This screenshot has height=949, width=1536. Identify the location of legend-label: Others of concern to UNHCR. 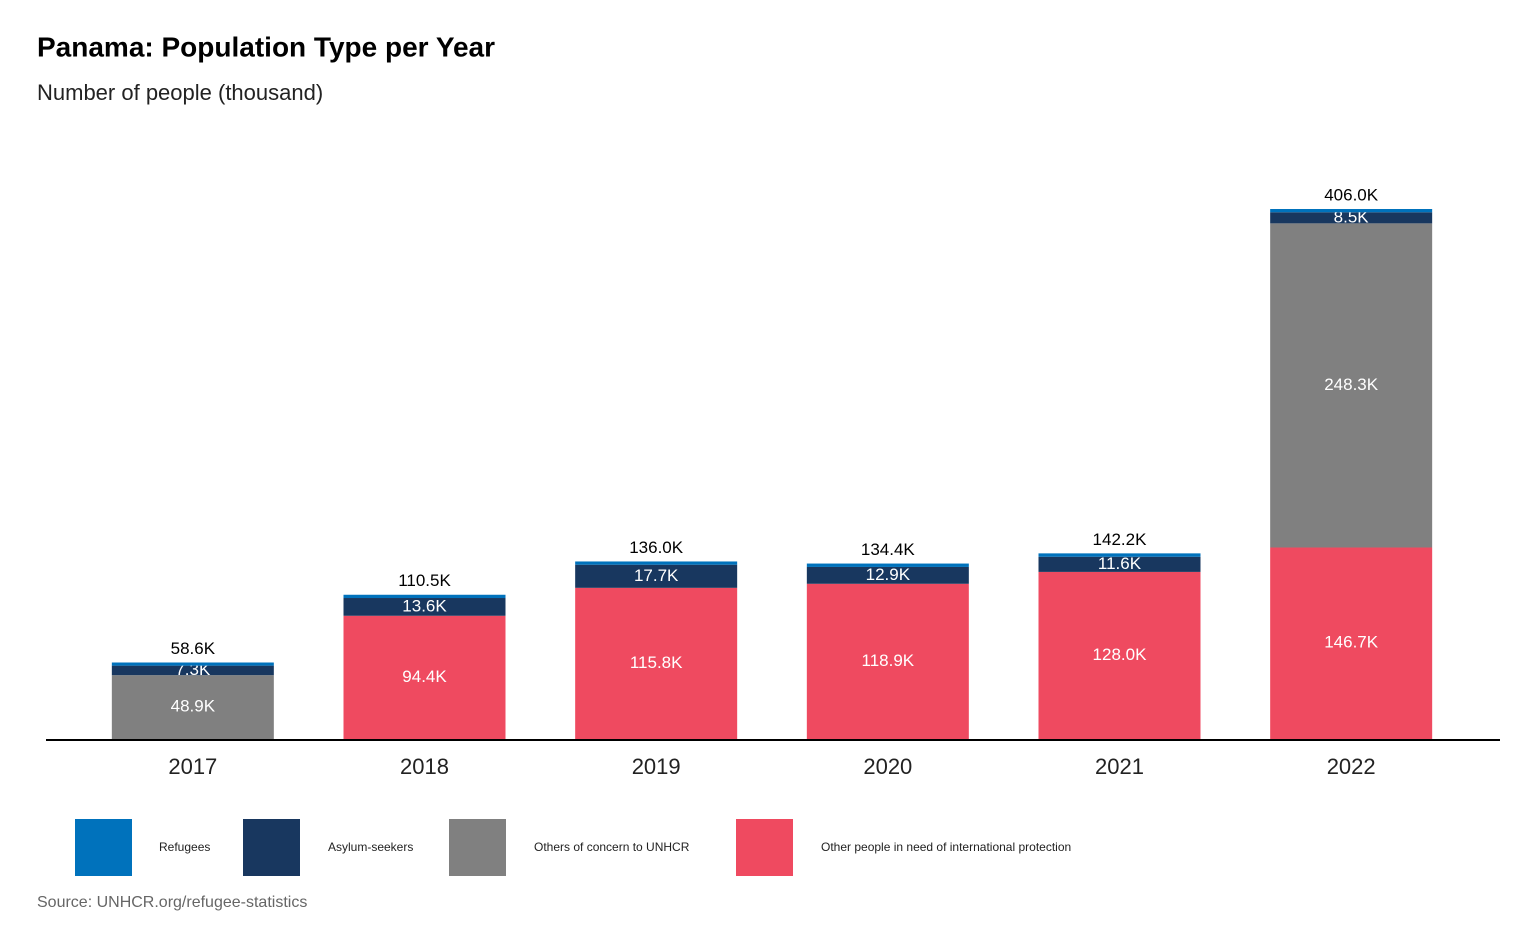
(612, 847).